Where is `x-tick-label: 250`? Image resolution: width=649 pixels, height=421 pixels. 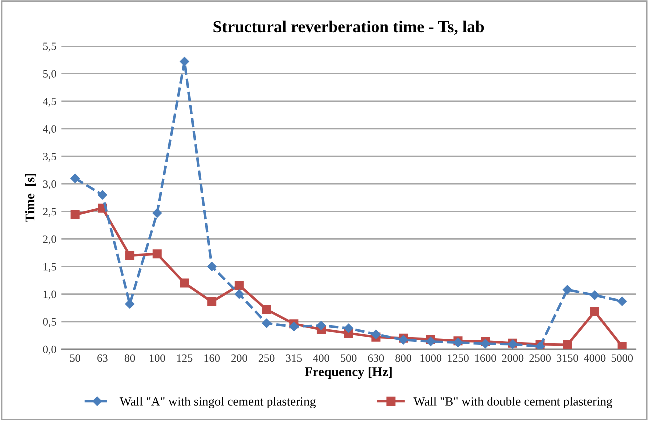
x-tick-label: 250 is located at coordinates (266, 358).